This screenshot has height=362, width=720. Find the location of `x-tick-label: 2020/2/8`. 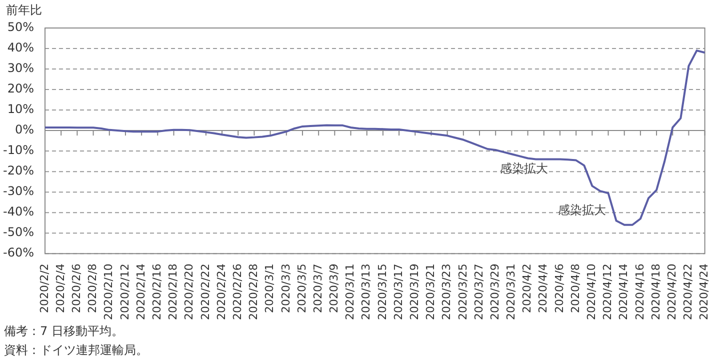

x-tick-label: 2020/2/8 is located at coordinates (93, 289).